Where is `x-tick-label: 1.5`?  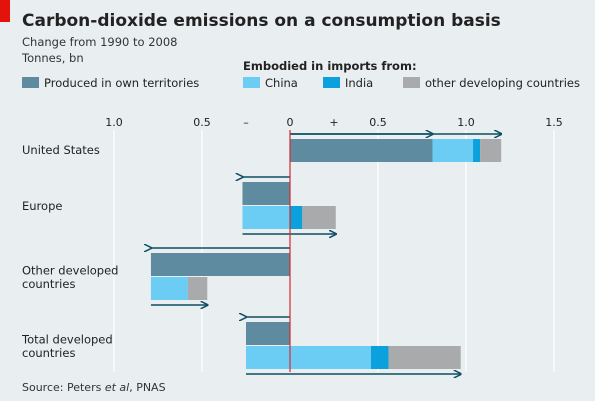 x-tick-label: 1.5 is located at coordinates (554, 122).